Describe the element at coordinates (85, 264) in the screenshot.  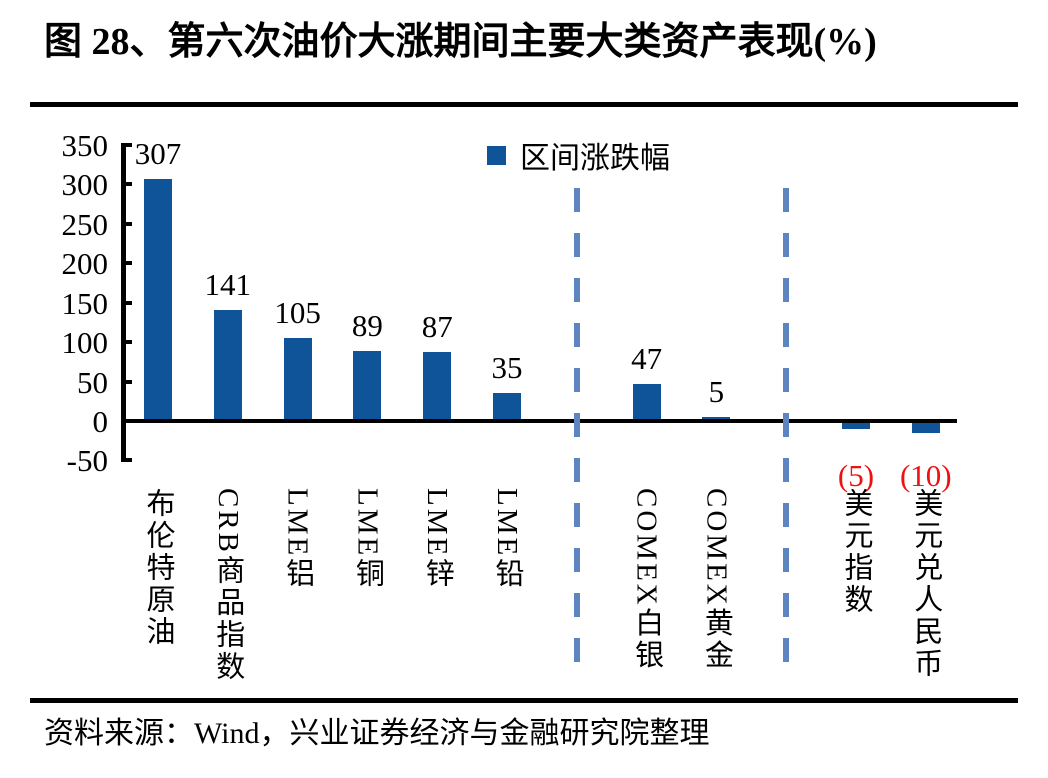
I see `y-axis-tick-label: 200` at that location.